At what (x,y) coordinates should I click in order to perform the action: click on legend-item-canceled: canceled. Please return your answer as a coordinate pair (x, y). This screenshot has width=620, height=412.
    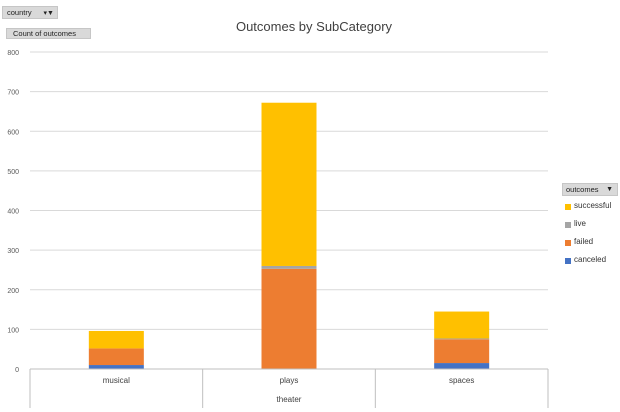
    Looking at the image, I should click on (591, 263).